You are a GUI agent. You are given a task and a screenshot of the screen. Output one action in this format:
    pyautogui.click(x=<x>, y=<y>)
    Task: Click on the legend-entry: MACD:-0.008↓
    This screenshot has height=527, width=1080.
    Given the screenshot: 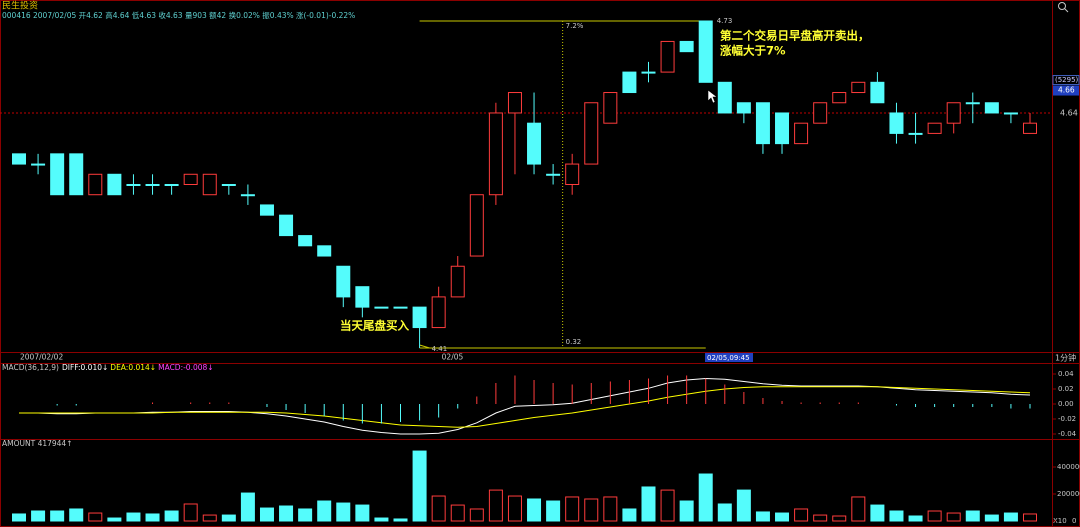 What is the action you would take?
    pyautogui.click(x=185, y=367)
    